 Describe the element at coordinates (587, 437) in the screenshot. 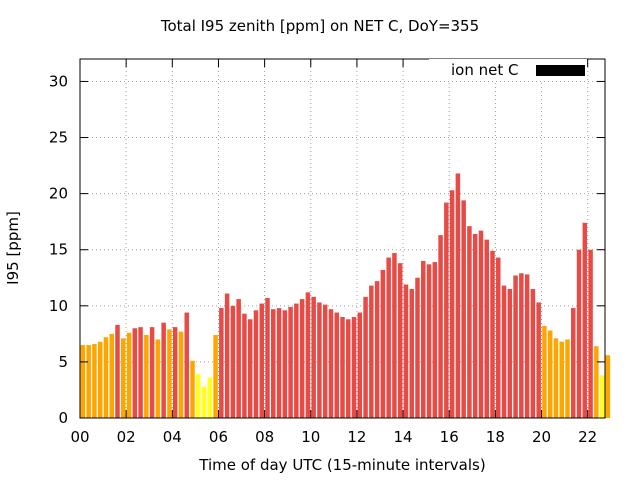

I see `x-tick-label: 22` at that location.